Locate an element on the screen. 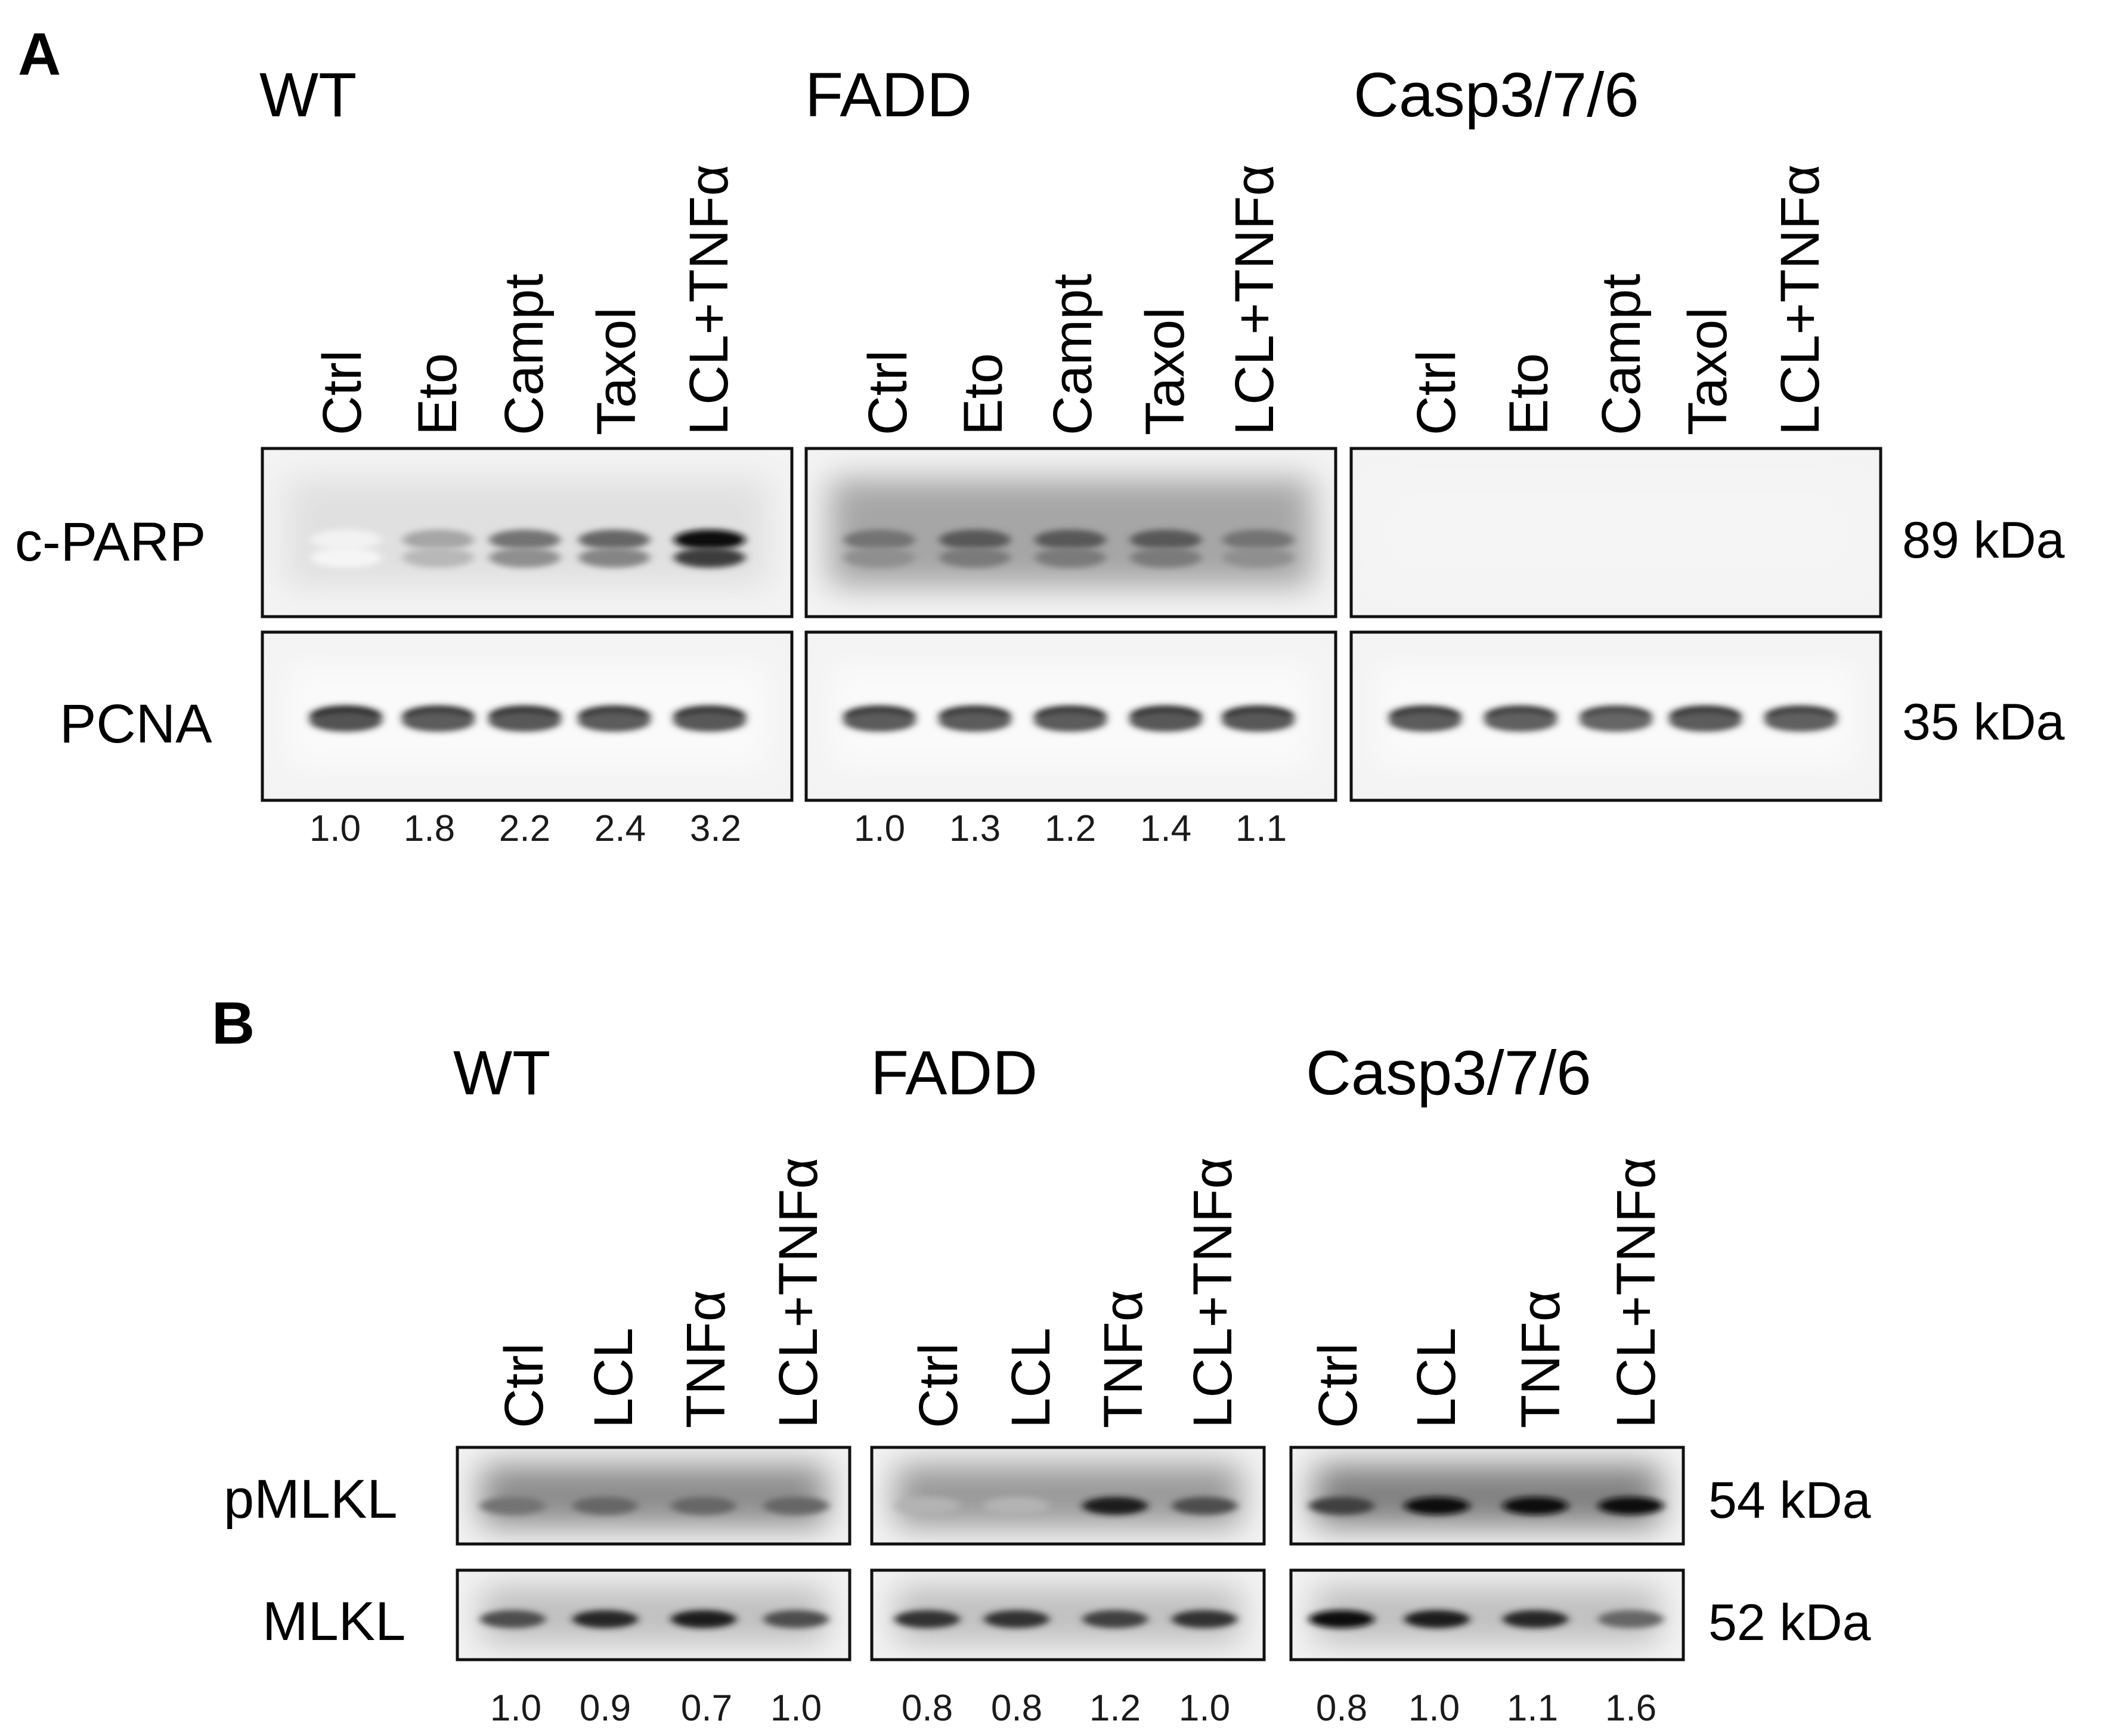  blot-pcna-fadd is located at coordinates (1070, 716).